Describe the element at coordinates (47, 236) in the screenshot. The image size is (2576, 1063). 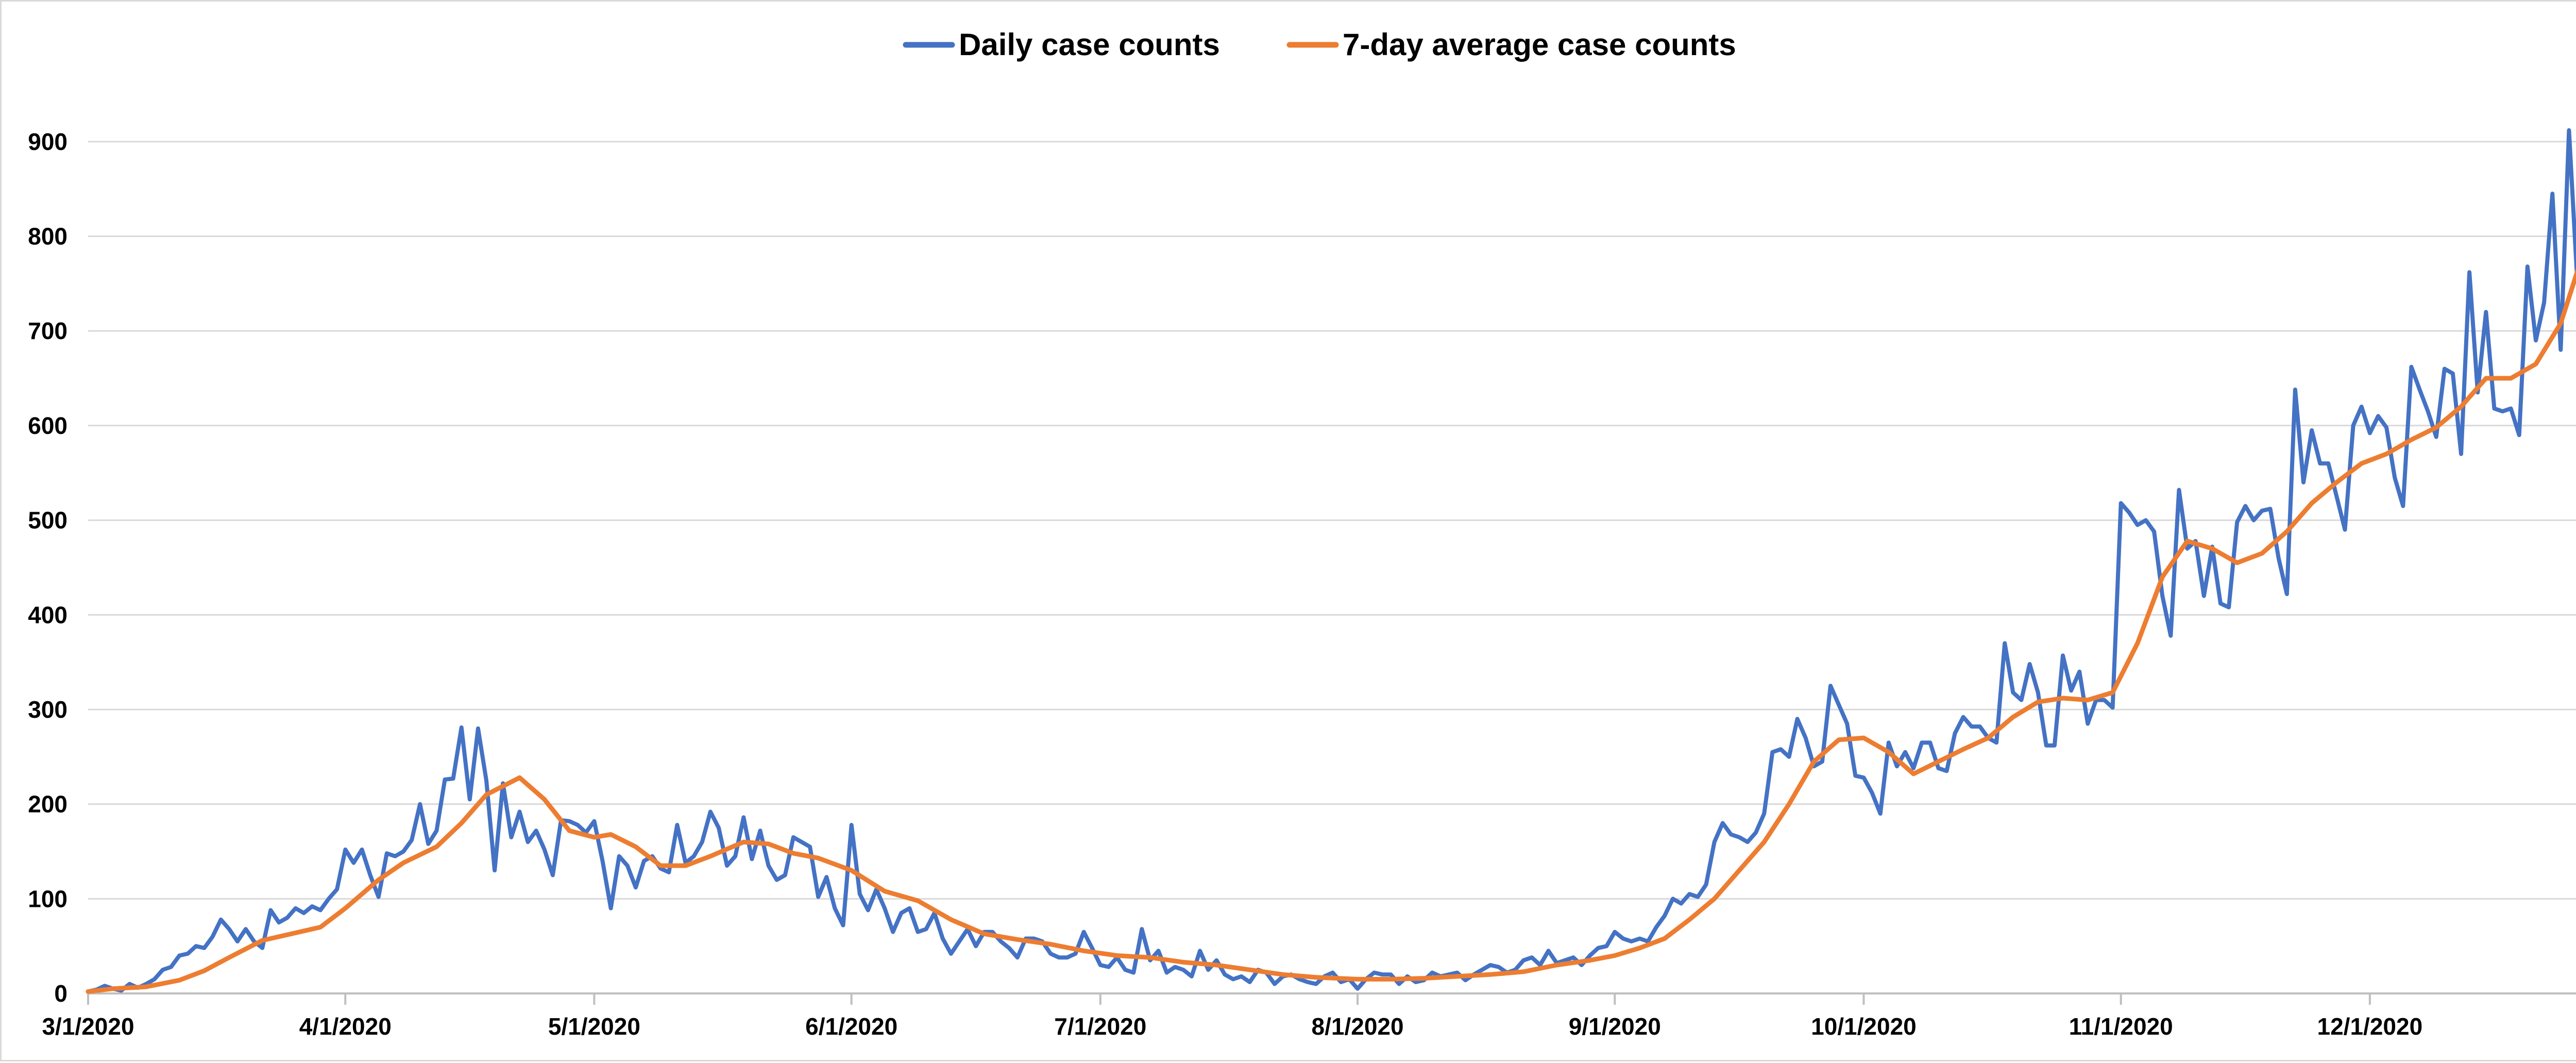
I see `y-tick-label-800: 800` at that location.